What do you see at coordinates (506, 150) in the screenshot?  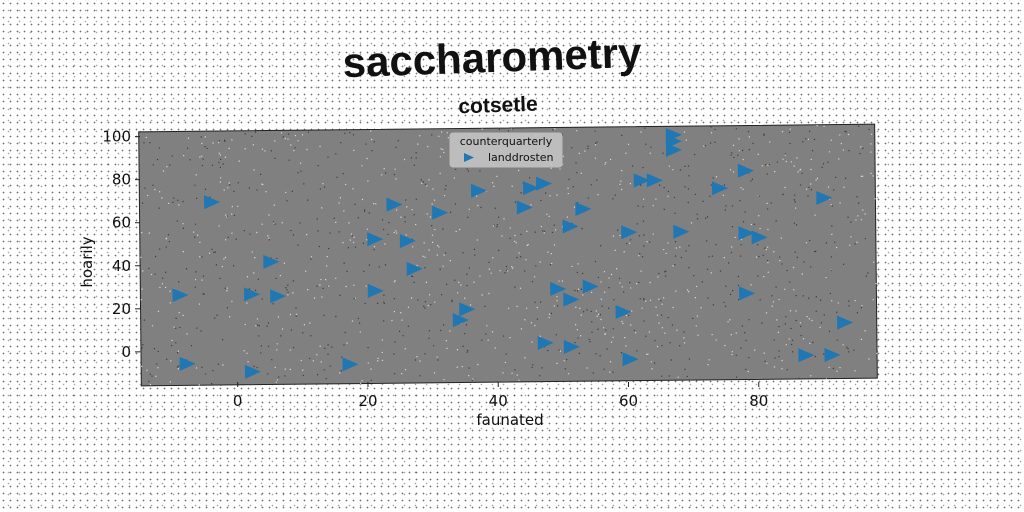 I see `legend: counterquarterly landdrosten` at bounding box center [506, 150].